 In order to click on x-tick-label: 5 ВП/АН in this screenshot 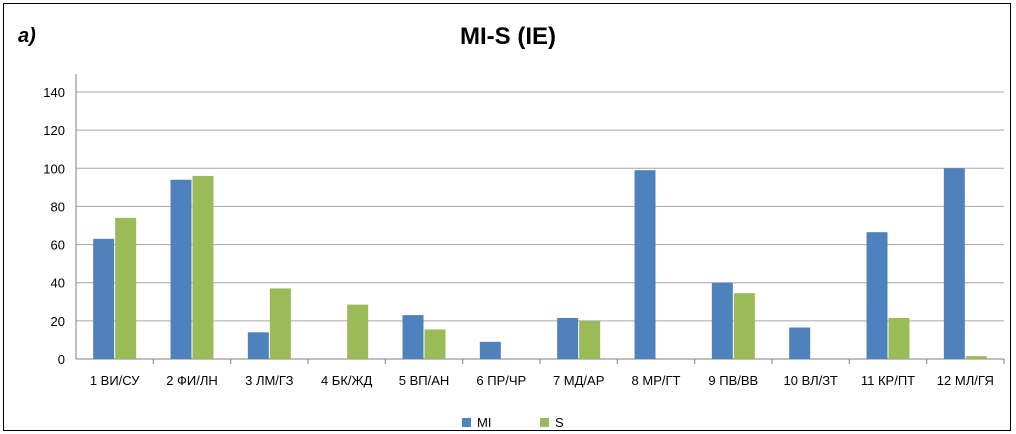, I will do `click(424, 380)`.